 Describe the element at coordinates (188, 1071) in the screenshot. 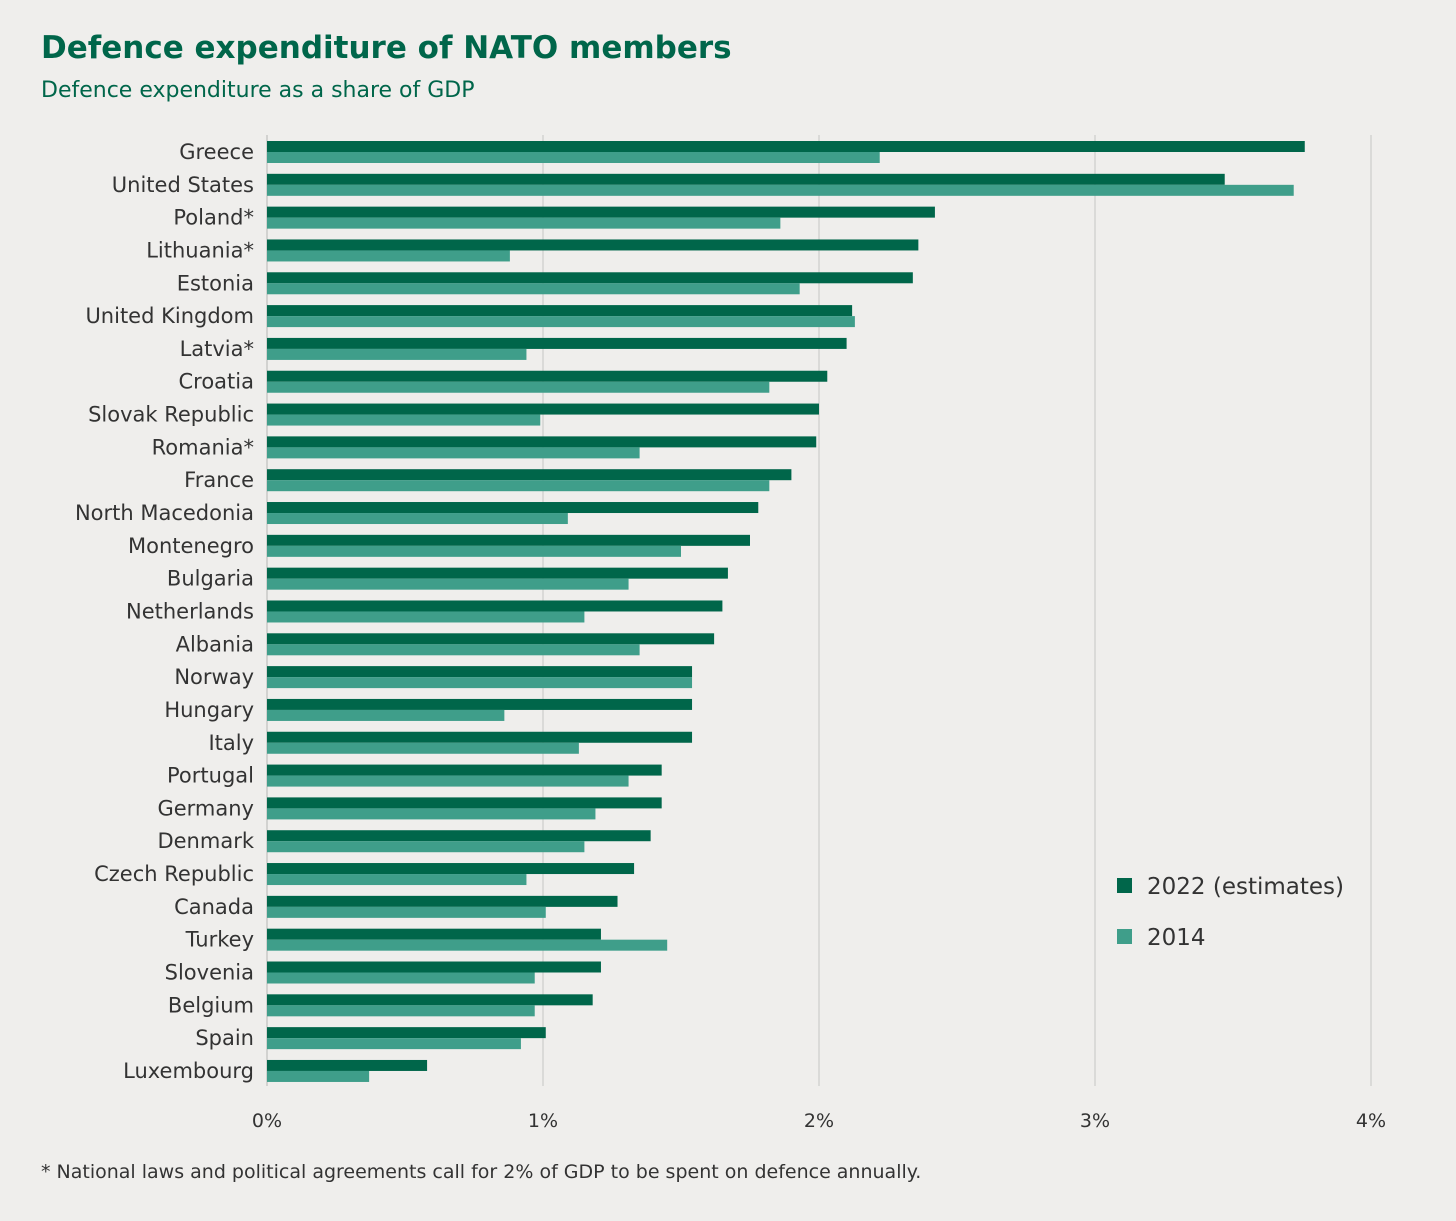

I see `category-label: Luxembourg` at that location.